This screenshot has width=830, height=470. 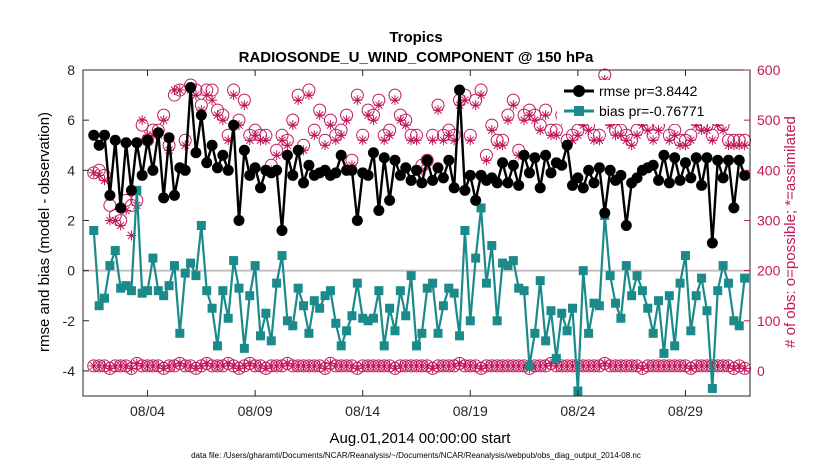 What do you see at coordinates (131, 368) in the screenshot?
I see `possible-obs-marker-low` at bounding box center [131, 368].